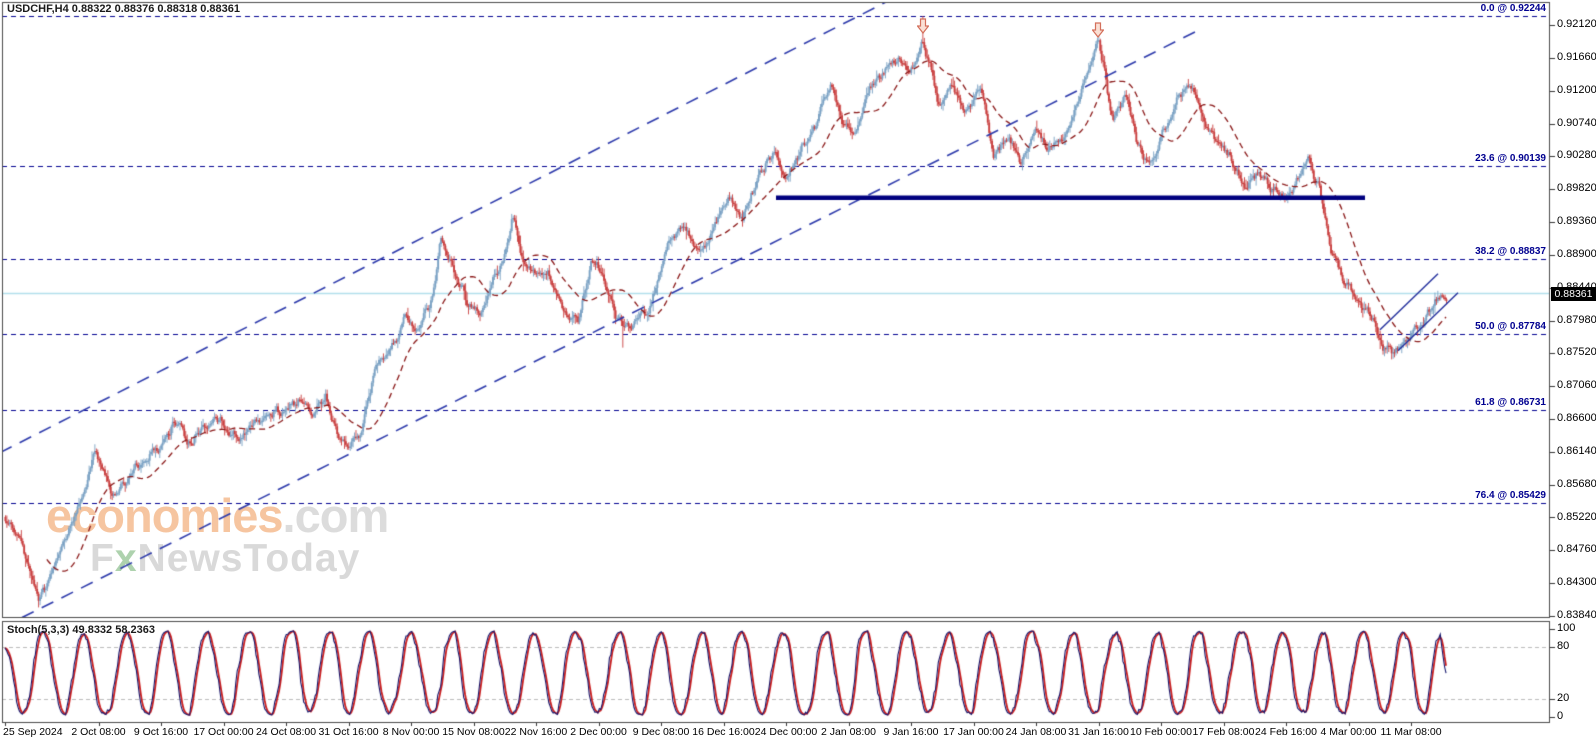 Image resolution: width=1596 pixels, height=743 pixels. What do you see at coordinates (1510, 159) in the screenshot?
I see `fib-label: 23.6 @ 0.90139` at bounding box center [1510, 159].